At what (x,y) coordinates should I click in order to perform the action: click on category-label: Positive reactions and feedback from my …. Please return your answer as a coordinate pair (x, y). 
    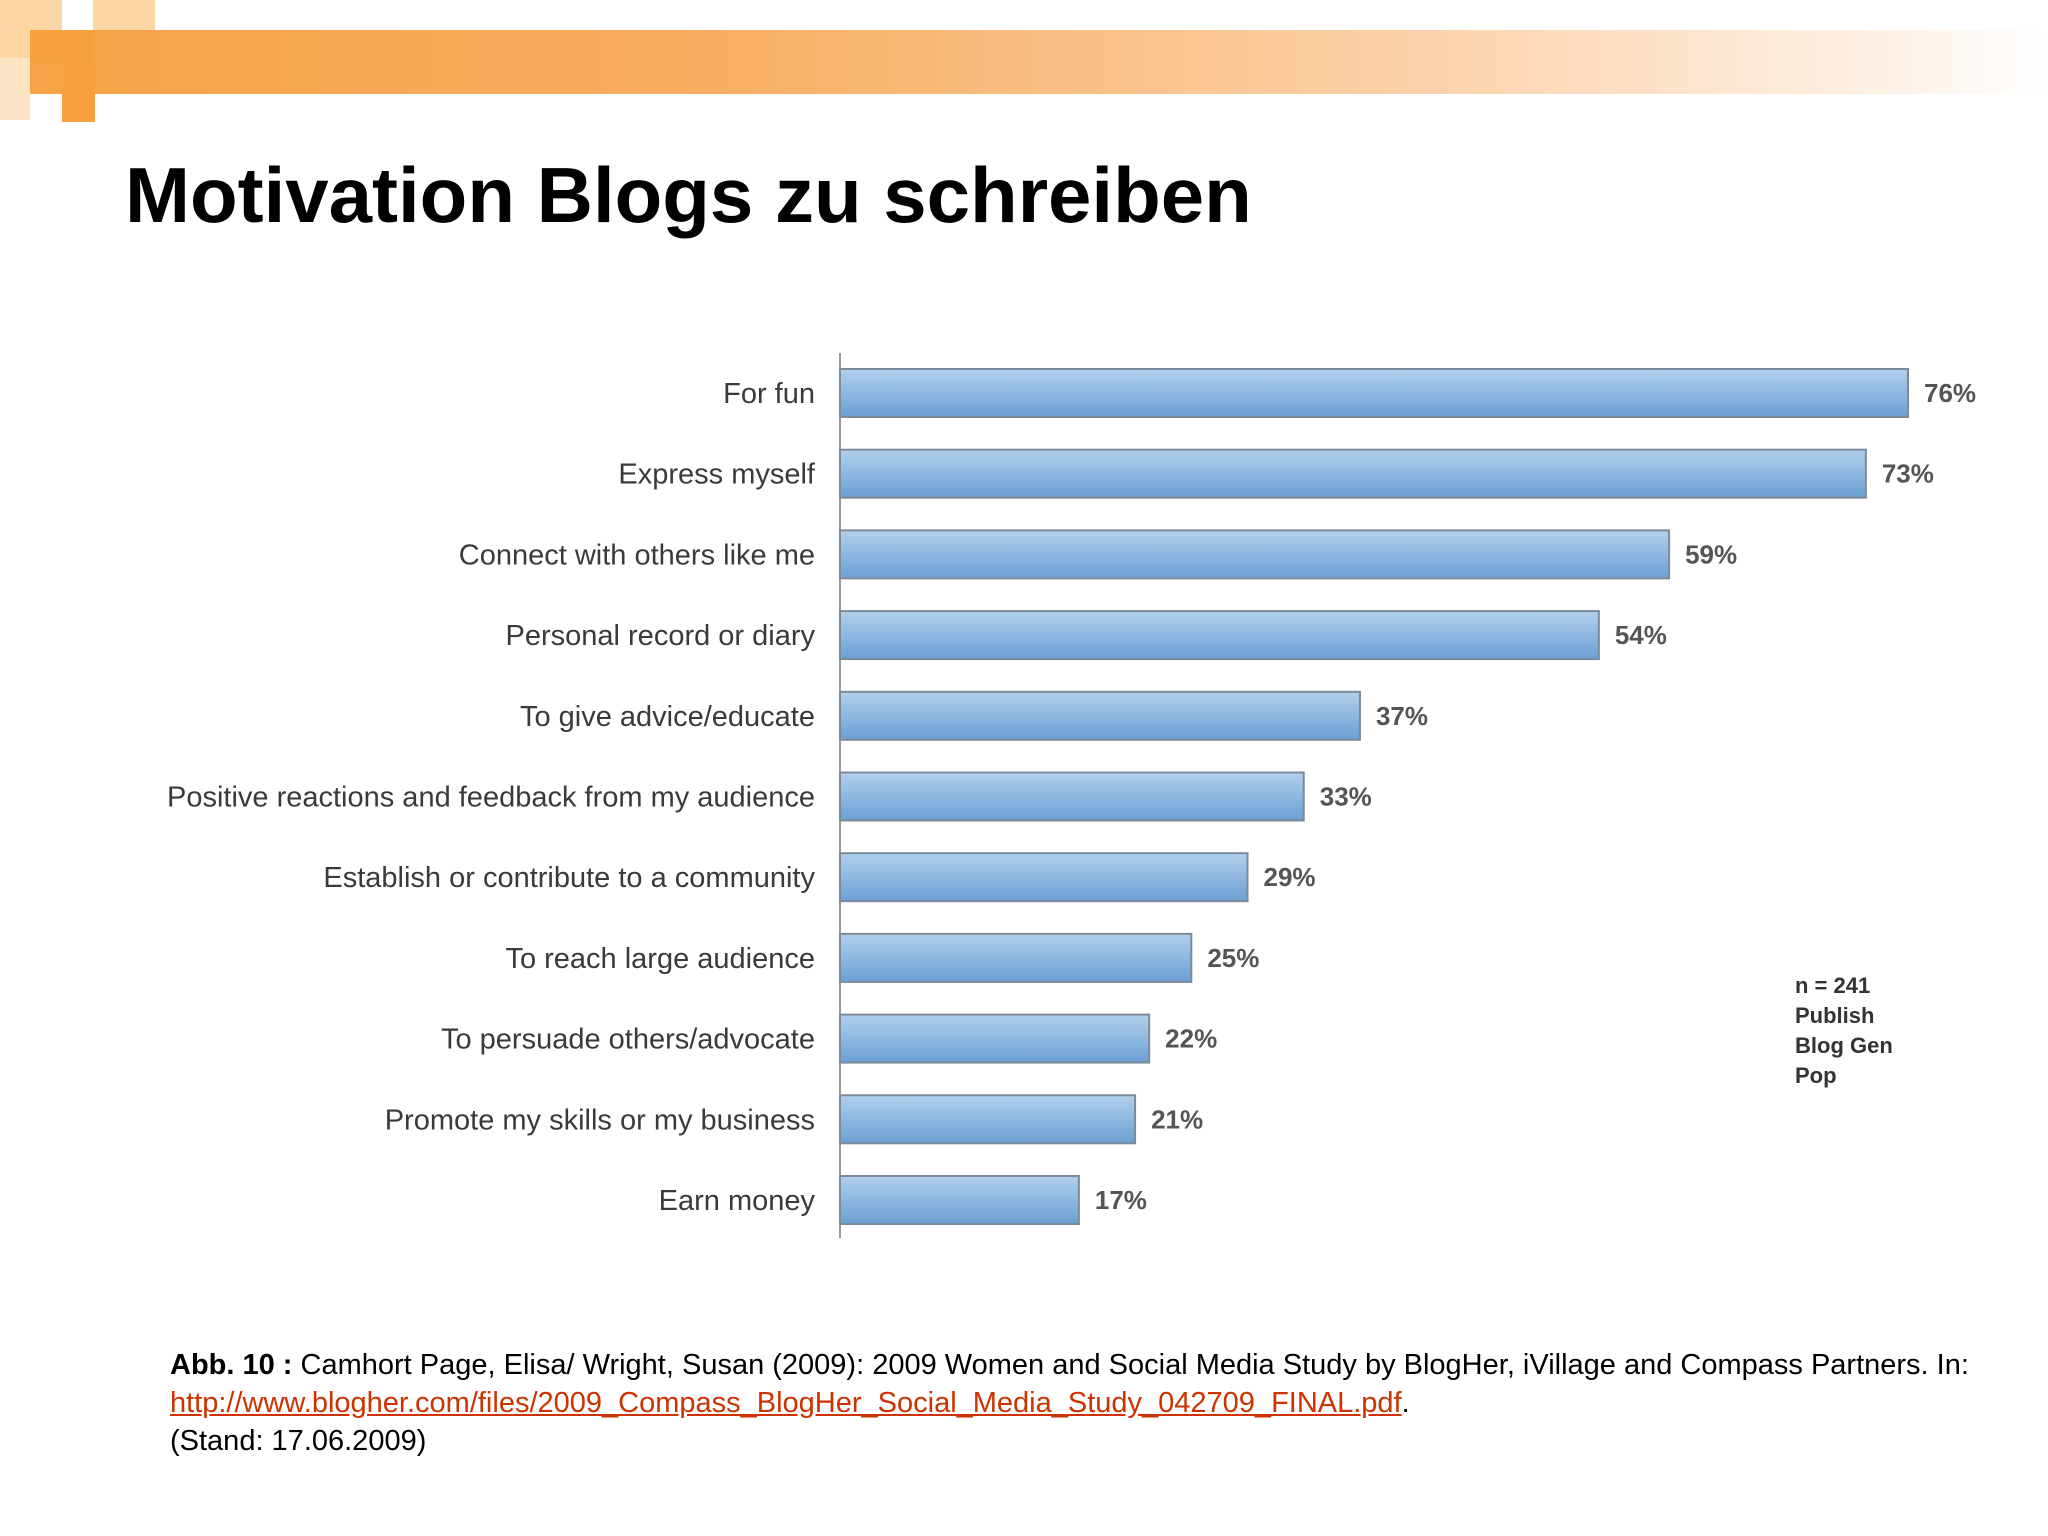
    Looking at the image, I should click on (491, 798).